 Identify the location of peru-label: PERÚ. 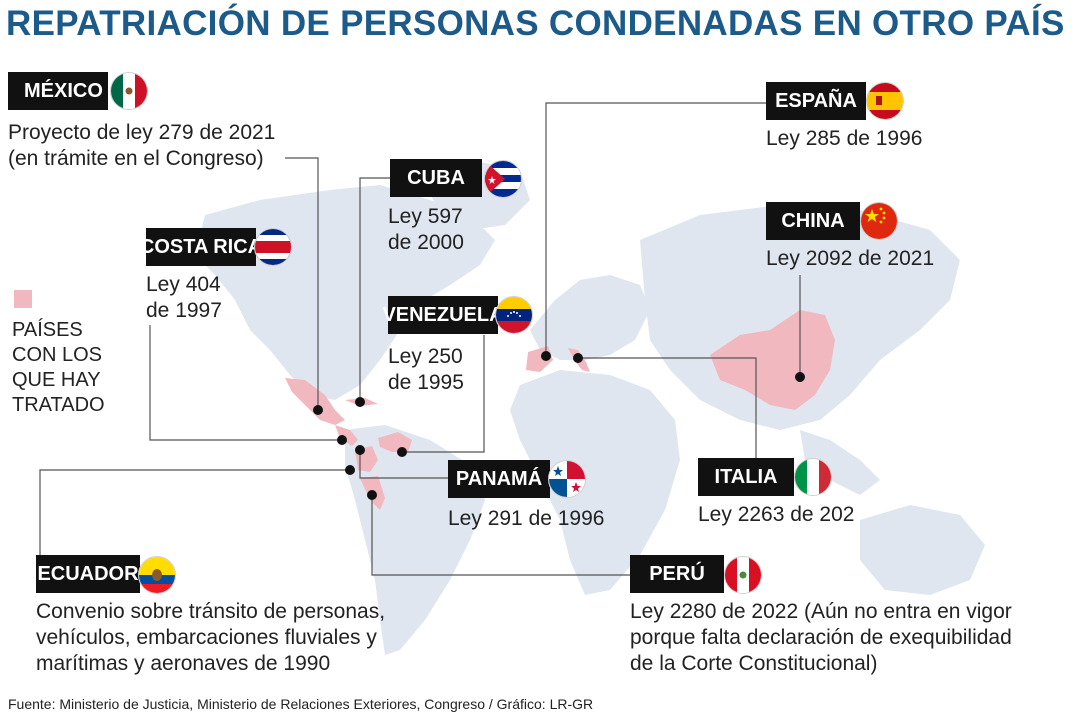
(677, 574).